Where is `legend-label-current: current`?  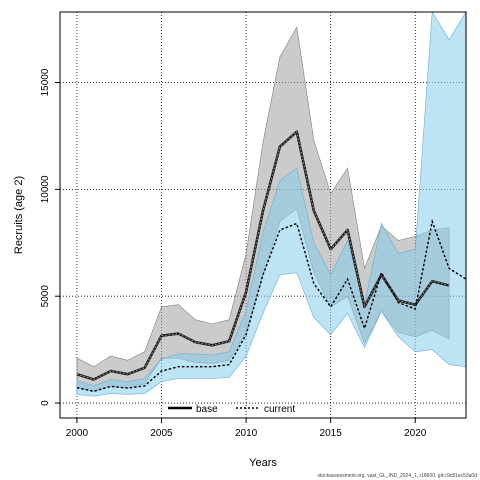 legend-label-current: current is located at coordinates (279, 409).